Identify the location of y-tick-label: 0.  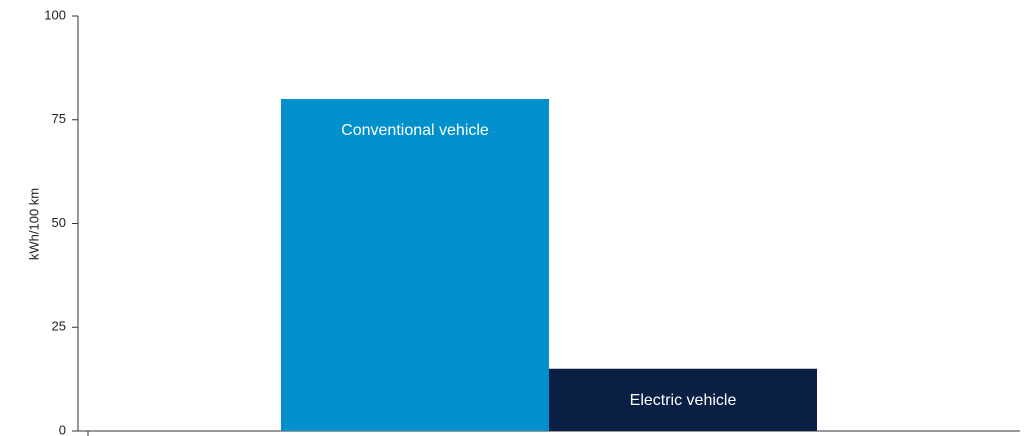
(62, 429).